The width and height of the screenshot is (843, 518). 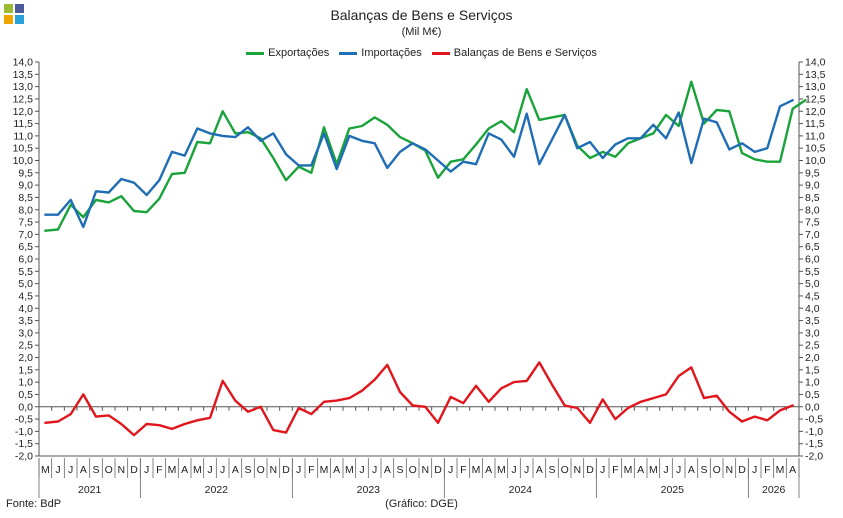 I want to click on y-tick-label-left: 2,5, so click(x=25, y=346).